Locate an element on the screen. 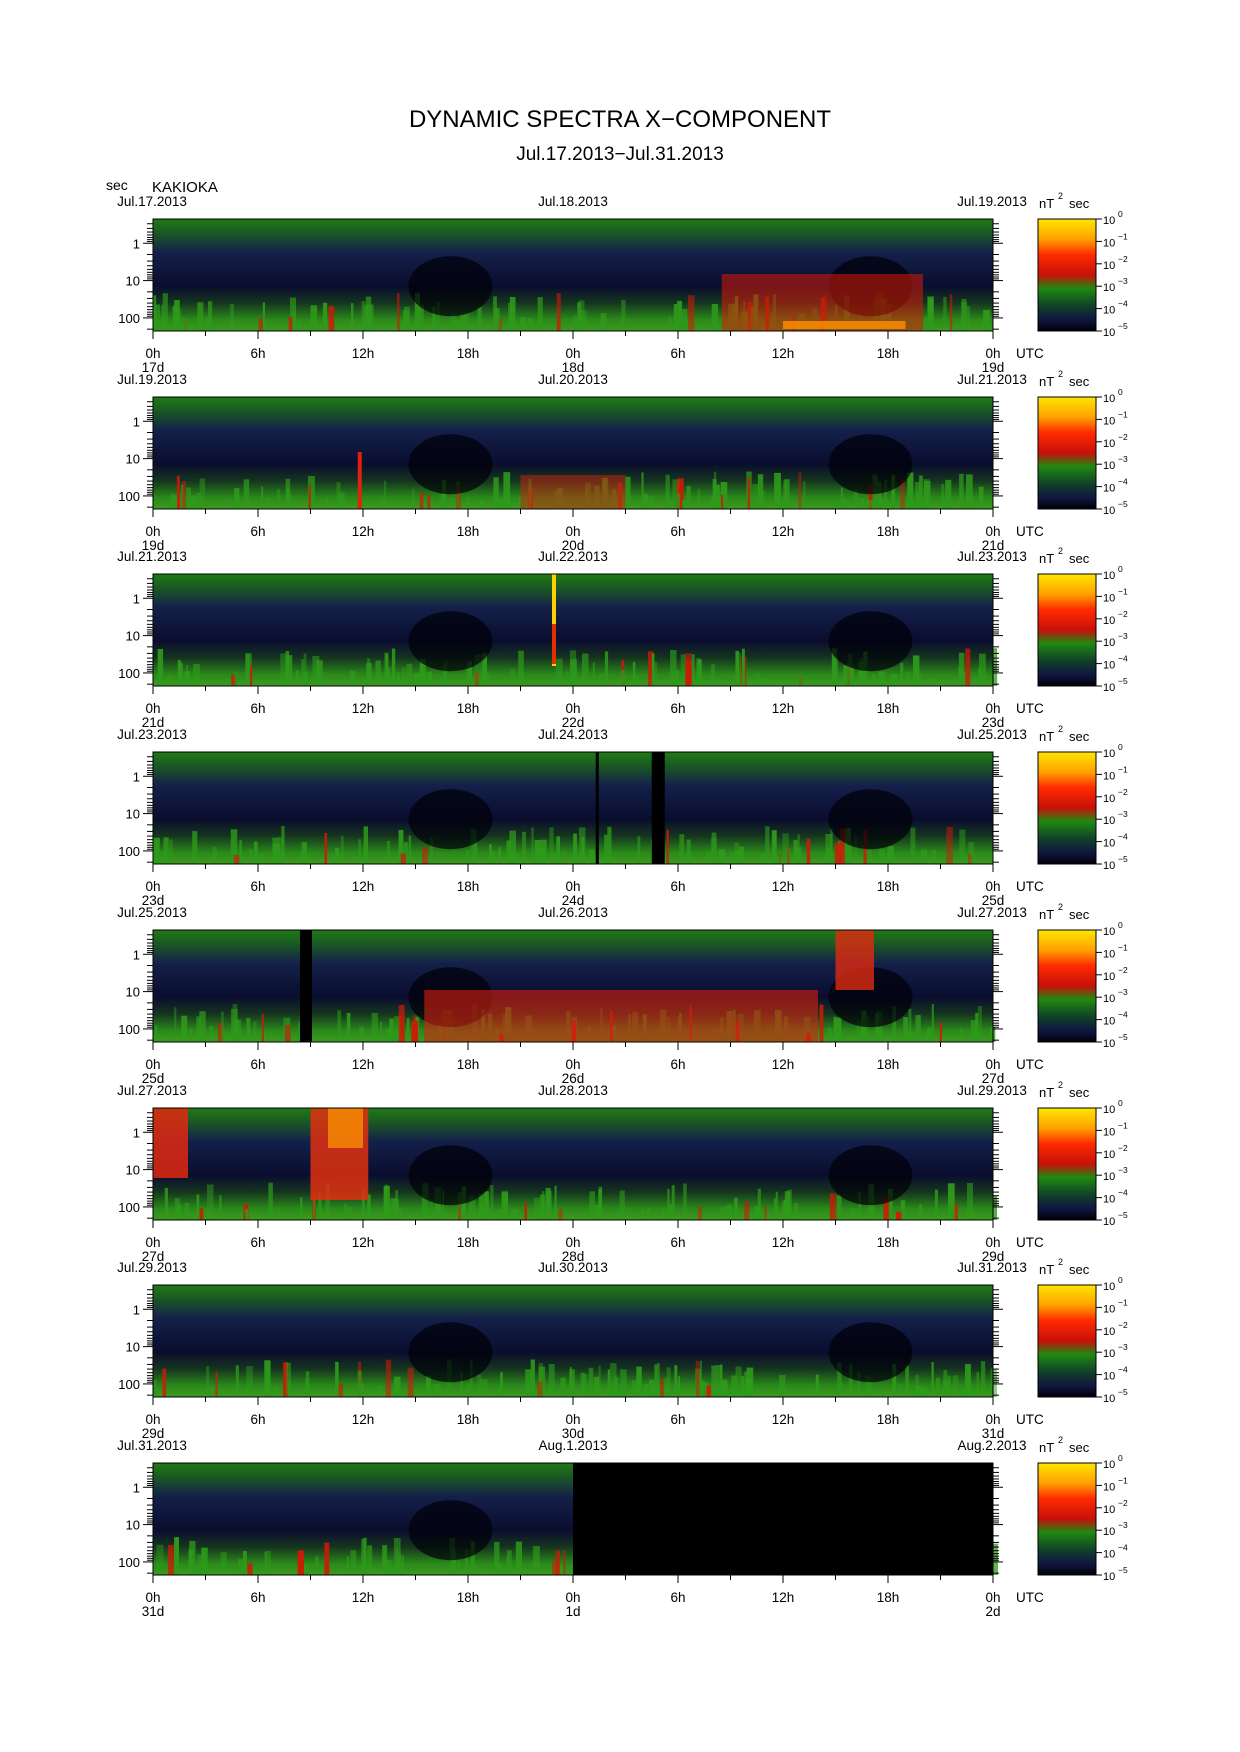 The image size is (1240, 1752). y-tick-label: 1 is located at coordinates (136, 243).